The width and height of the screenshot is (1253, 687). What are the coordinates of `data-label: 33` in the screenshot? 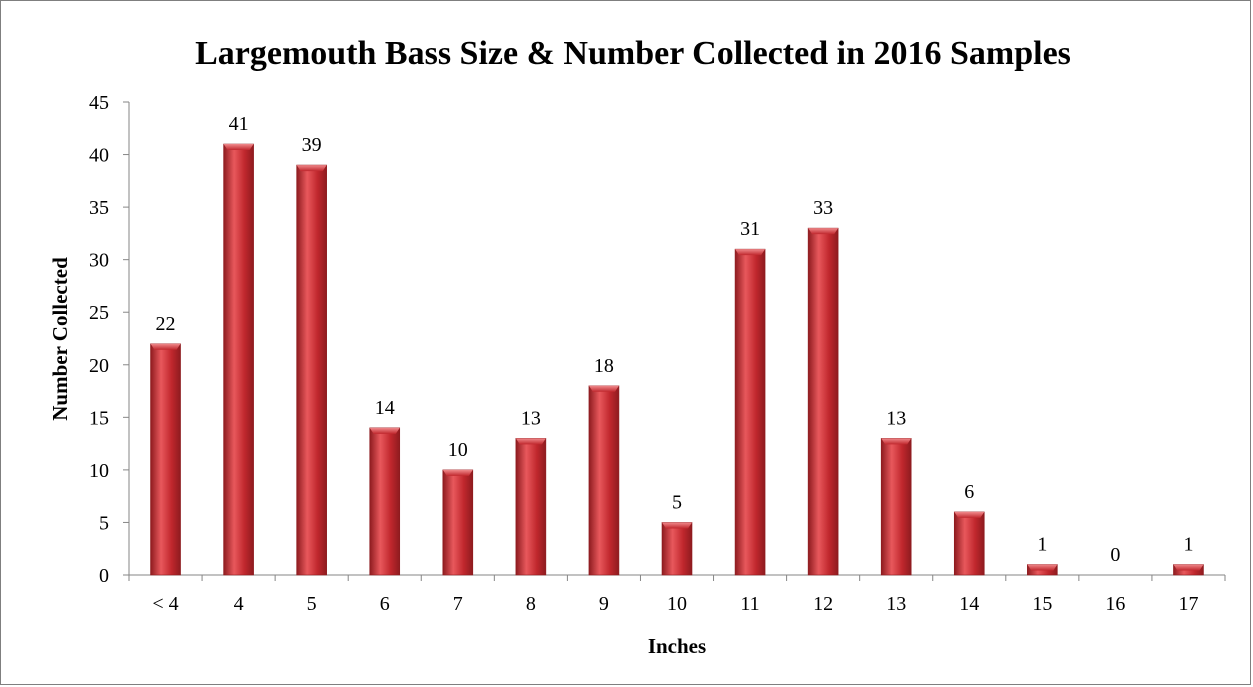 It's located at (823, 208).